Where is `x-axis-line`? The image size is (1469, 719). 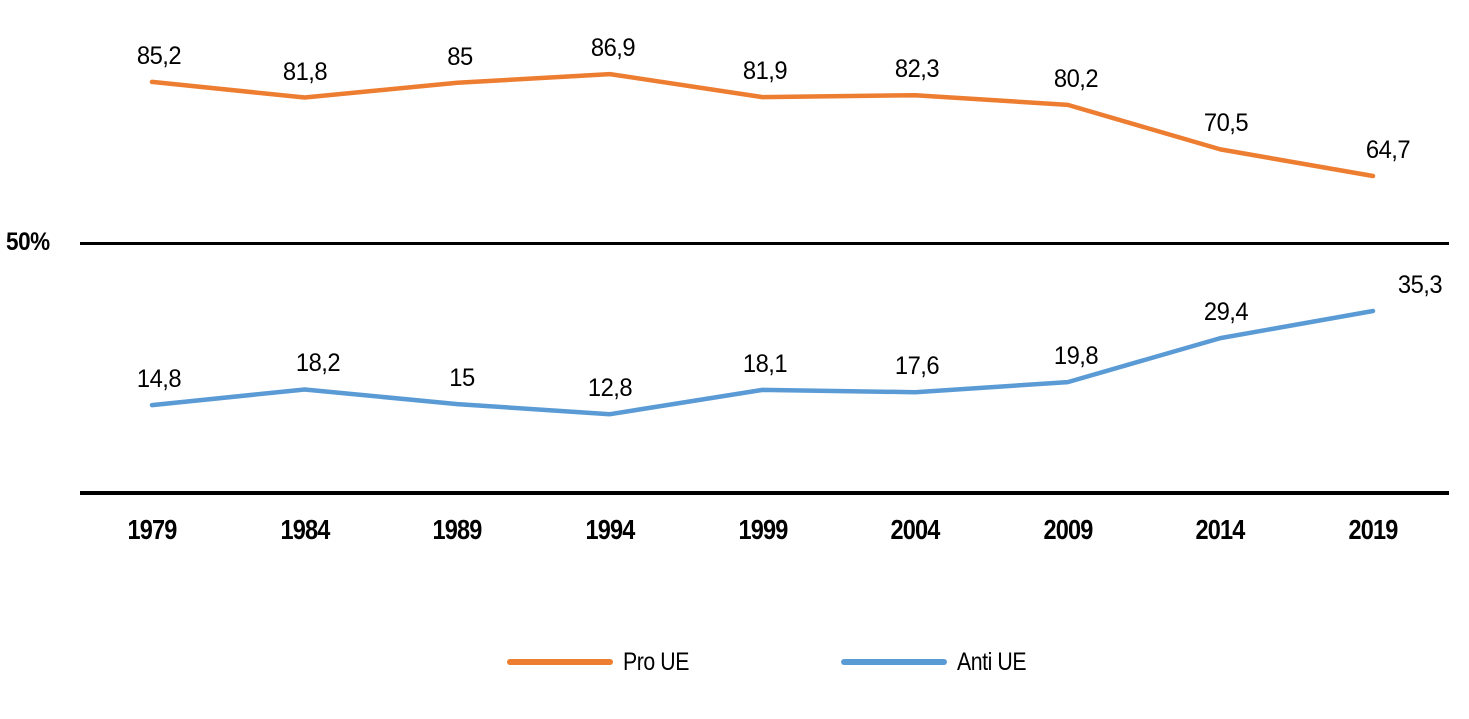 x-axis-line is located at coordinates (764, 493).